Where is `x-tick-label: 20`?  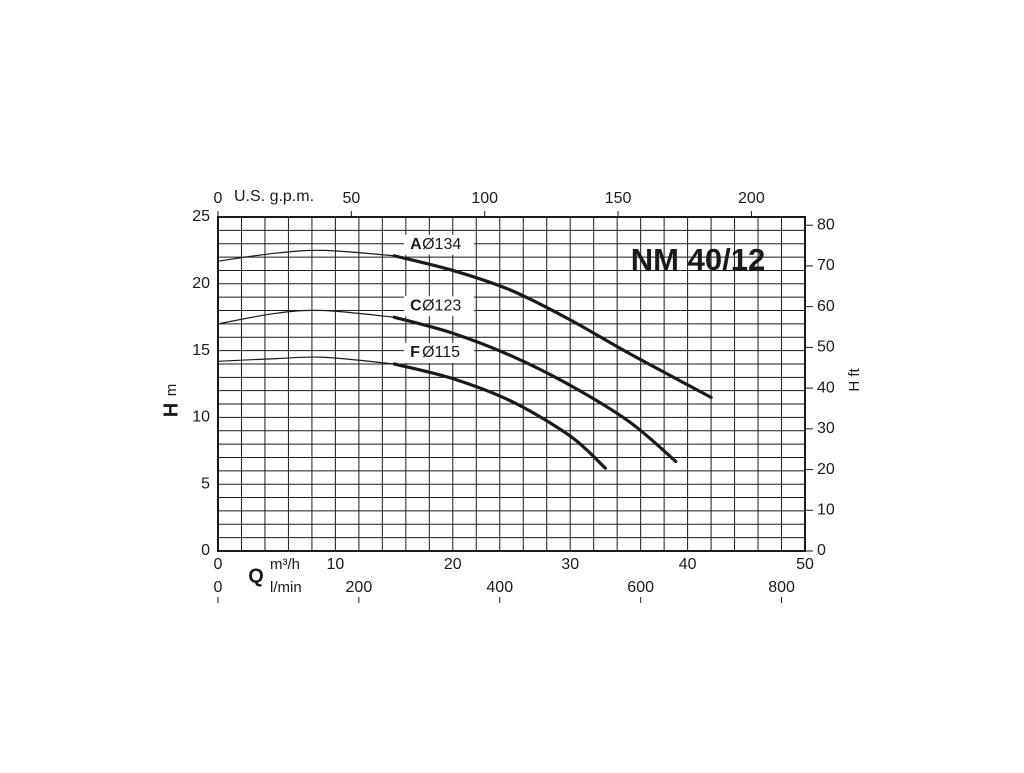
x-tick-label: 20 is located at coordinates (453, 564).